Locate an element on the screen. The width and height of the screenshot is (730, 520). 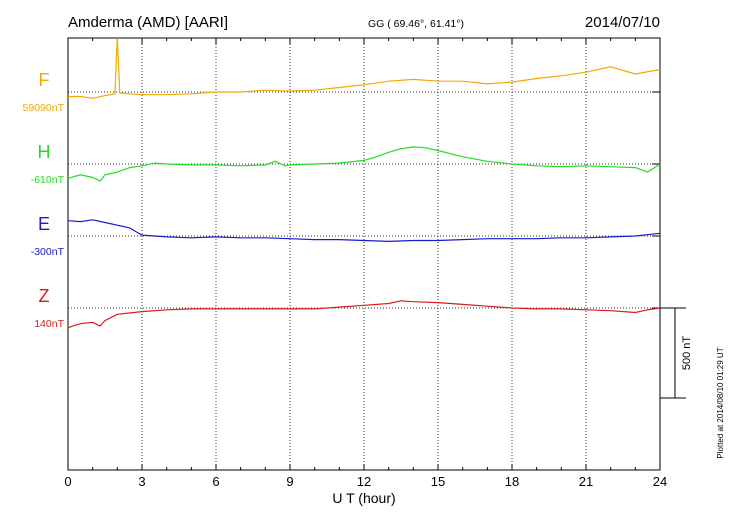
x-tick-label: 21 is located at coordinates (586, 481).